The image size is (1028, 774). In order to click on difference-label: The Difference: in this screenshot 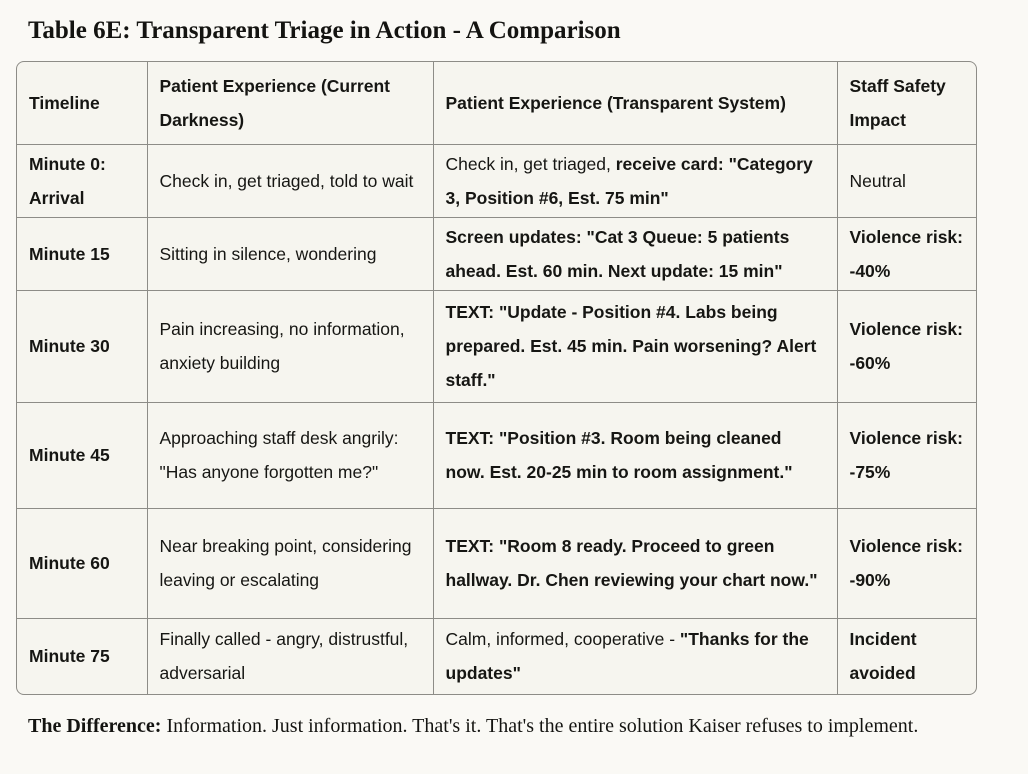, I will do `click(95, 726)`.